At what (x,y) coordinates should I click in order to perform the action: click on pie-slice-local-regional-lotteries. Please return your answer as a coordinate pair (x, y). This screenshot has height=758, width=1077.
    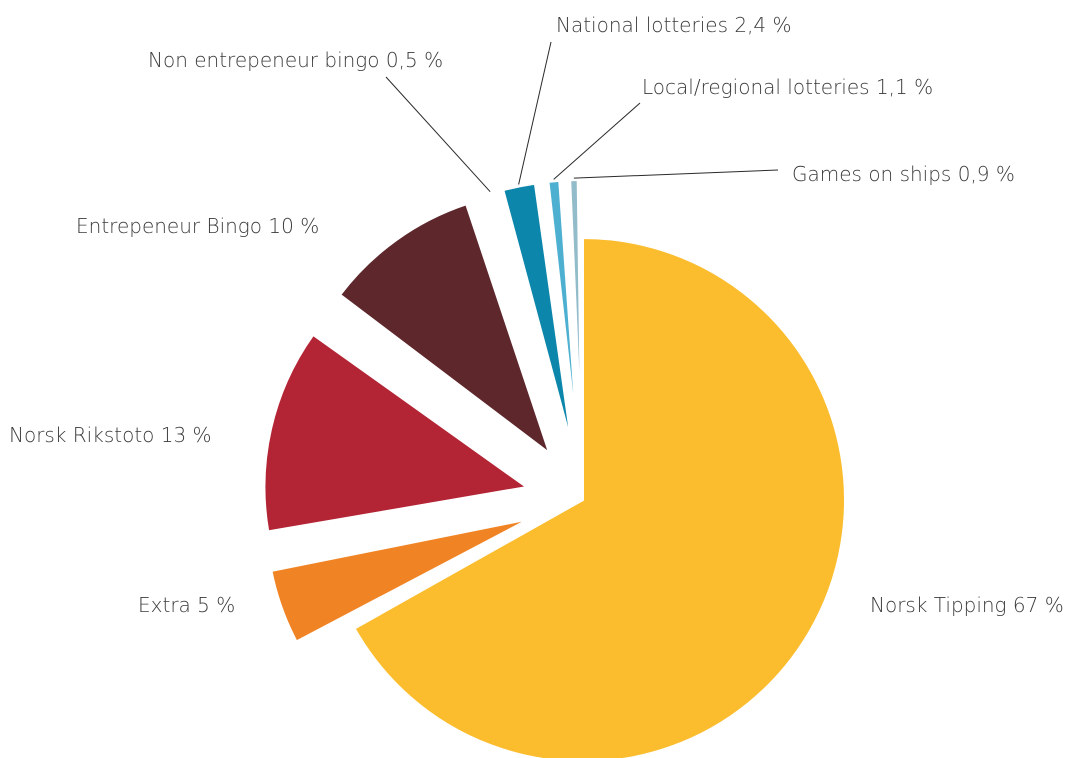
    Looking at the image, I should click on (563, 311).